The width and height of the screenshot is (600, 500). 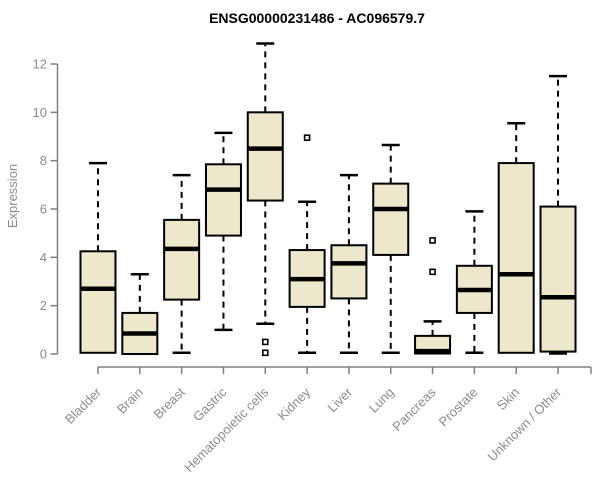 I want to click on x-tick-label-prostate: Prostate, so click(x=458, y=407).